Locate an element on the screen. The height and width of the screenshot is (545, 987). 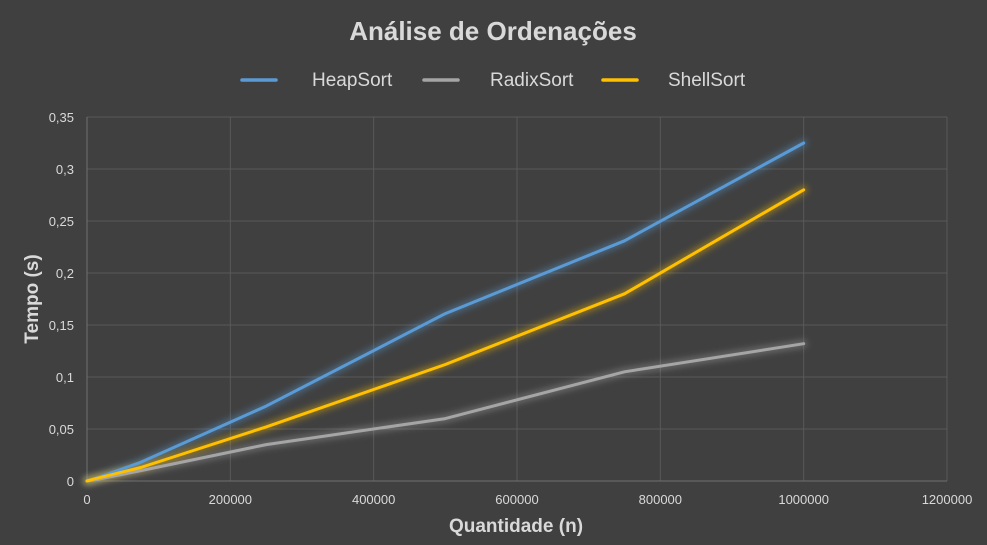
legend-item-heapsort: HeapSort is located at coordinates (316, 80).